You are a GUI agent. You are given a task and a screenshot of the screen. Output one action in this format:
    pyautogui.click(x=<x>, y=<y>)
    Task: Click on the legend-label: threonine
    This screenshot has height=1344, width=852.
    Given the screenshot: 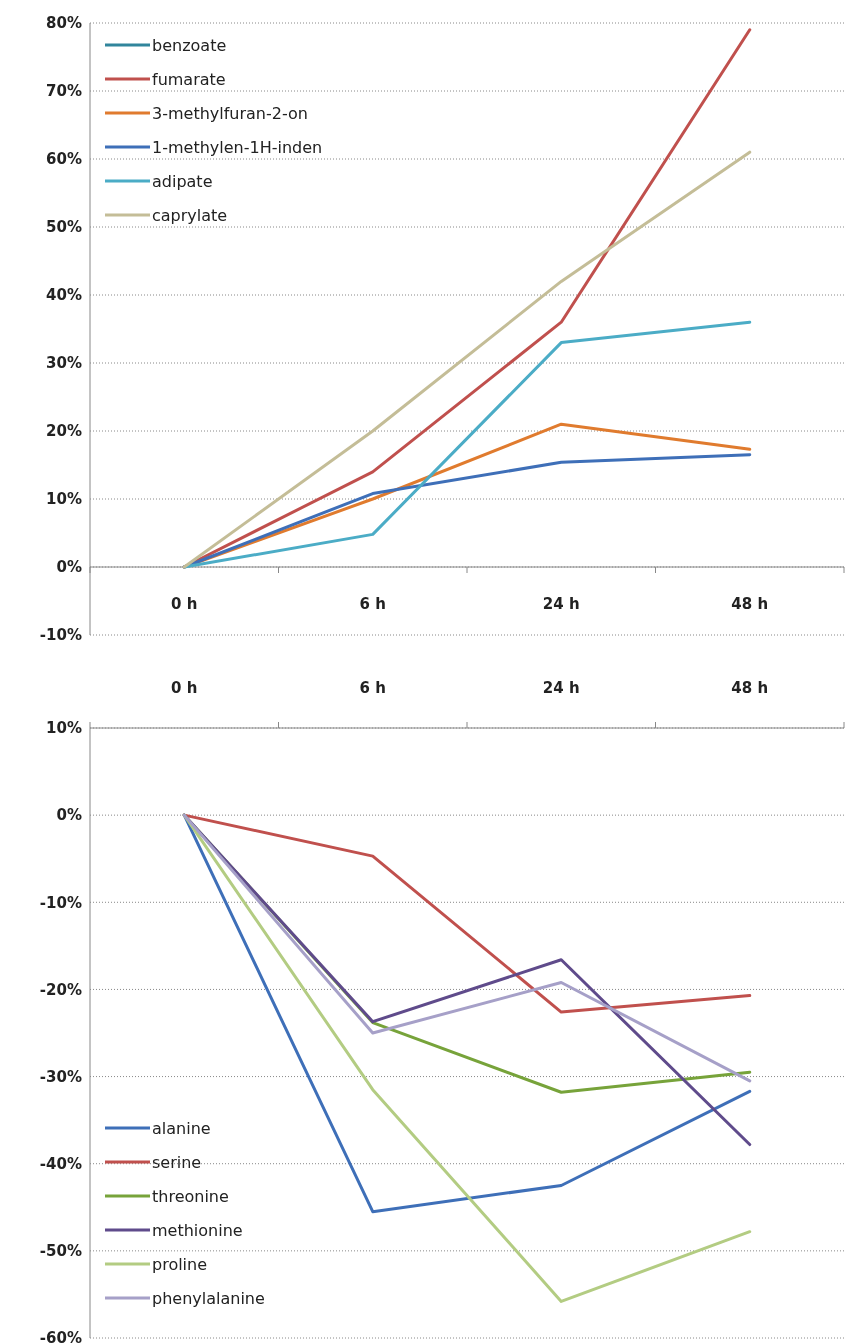 What is the action you would take?
    pyautogui.click(x=190, y=1196)
    